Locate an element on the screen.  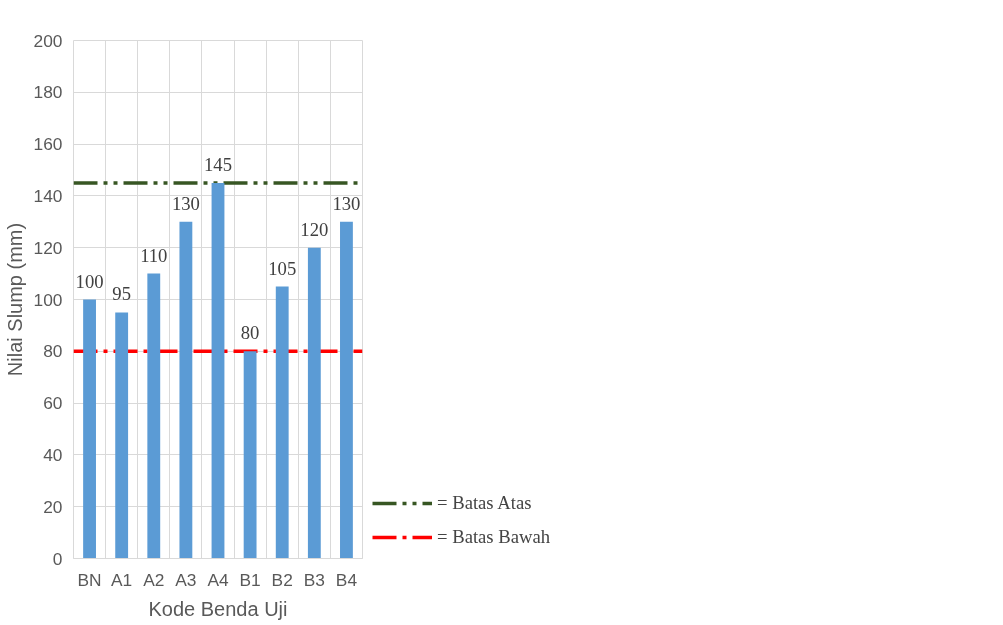
x-tick-label: B1 is located at coordinates (250, 579).